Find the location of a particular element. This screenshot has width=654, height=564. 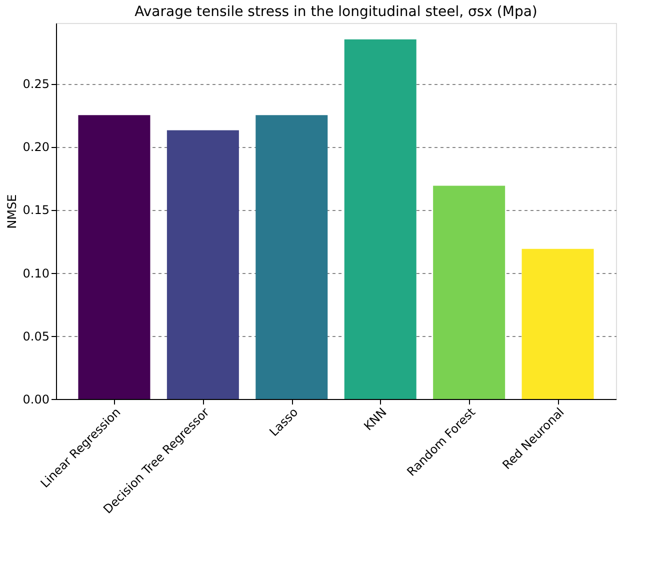

y-tick-label: 0.05 is located at coordinates (36, 336).